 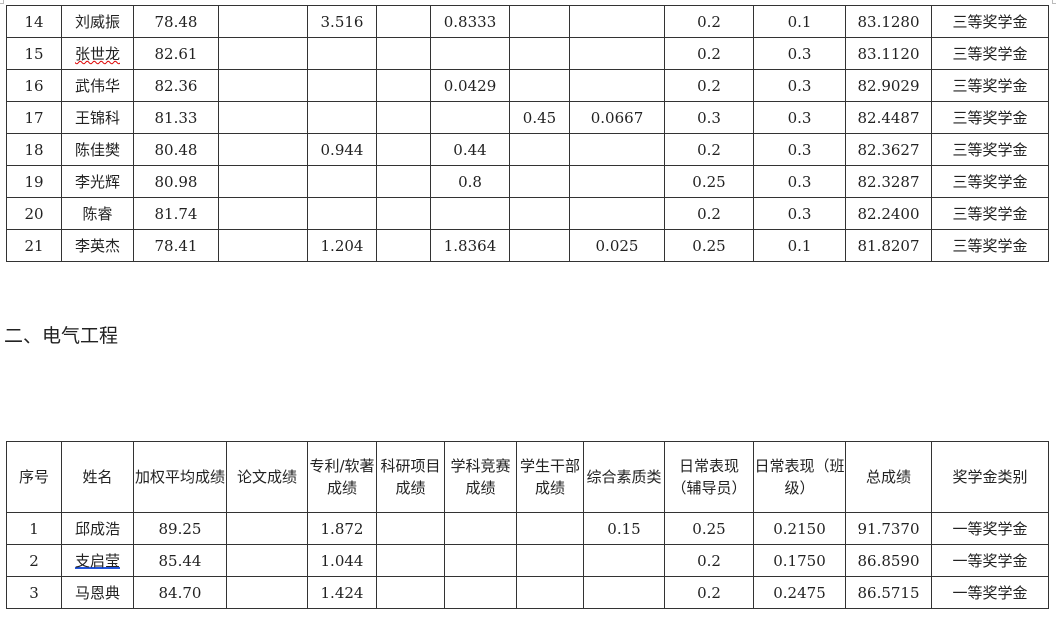 I want to click on table-row: 14 刘威振 78.48 3.516 0.8333 0.2 0.1 83.1280 三等奖学金, so click(x=527, y=21).